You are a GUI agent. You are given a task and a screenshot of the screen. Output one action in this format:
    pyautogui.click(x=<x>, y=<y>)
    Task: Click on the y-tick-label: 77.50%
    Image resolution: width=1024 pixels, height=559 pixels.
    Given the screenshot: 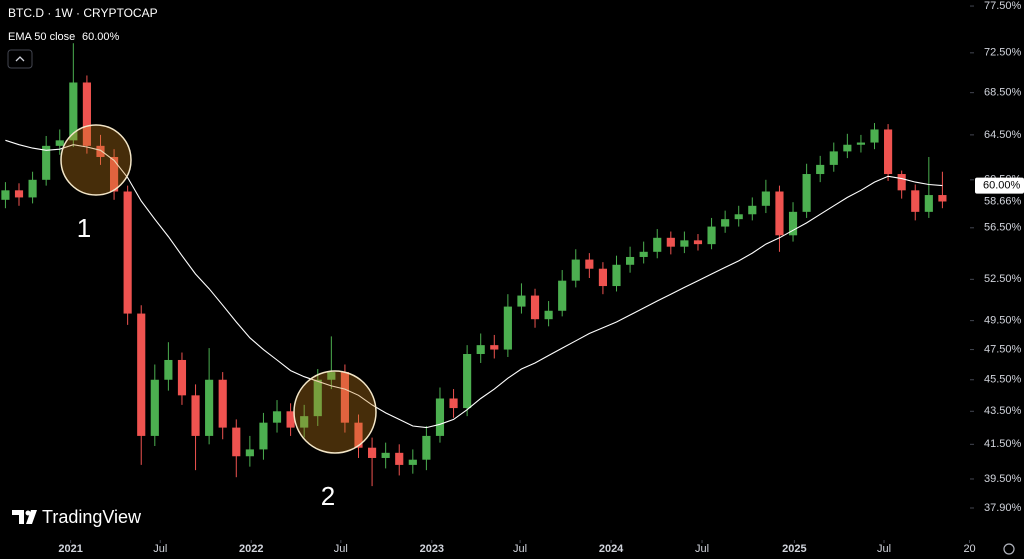 What is the action you would take?
    pyautogui.click(x=1003, y=6)
    